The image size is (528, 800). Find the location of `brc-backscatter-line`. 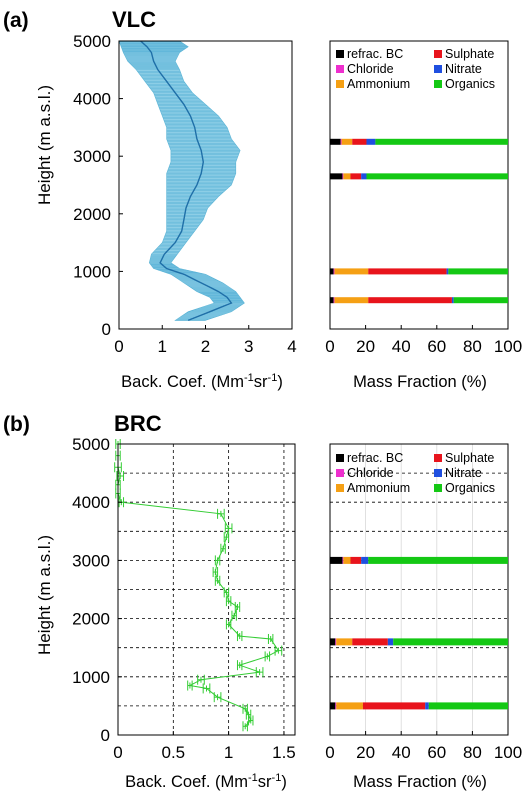

brc-backscatter-line is located at coordinates (198, 585).